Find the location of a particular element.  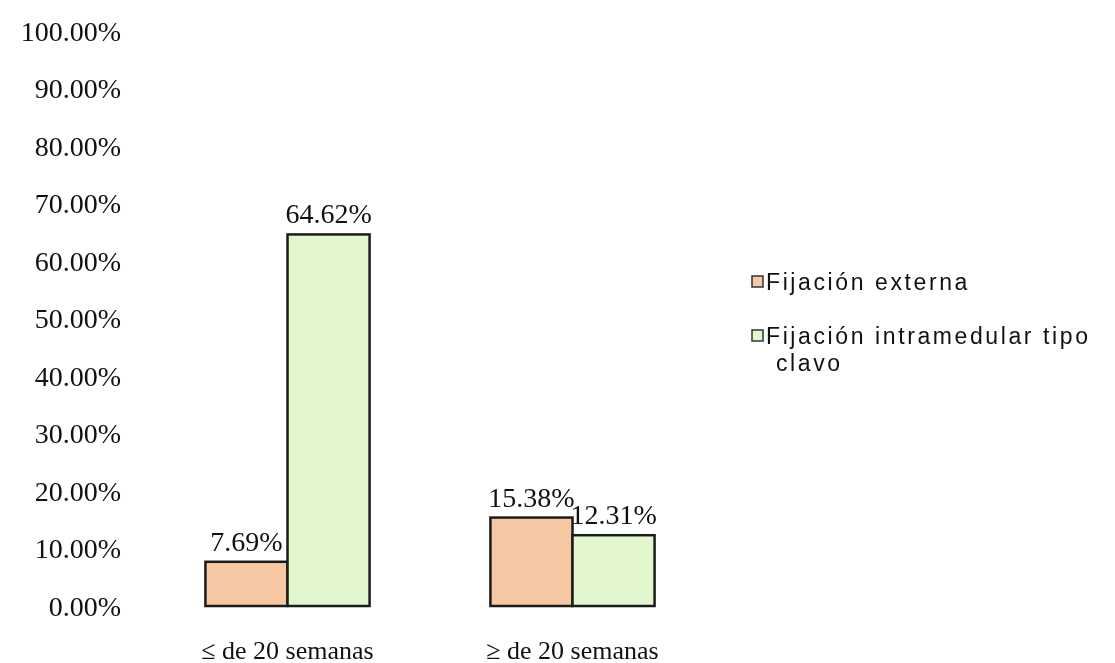

y-tick-label: 50.00% is located at coordinates (77, 318).